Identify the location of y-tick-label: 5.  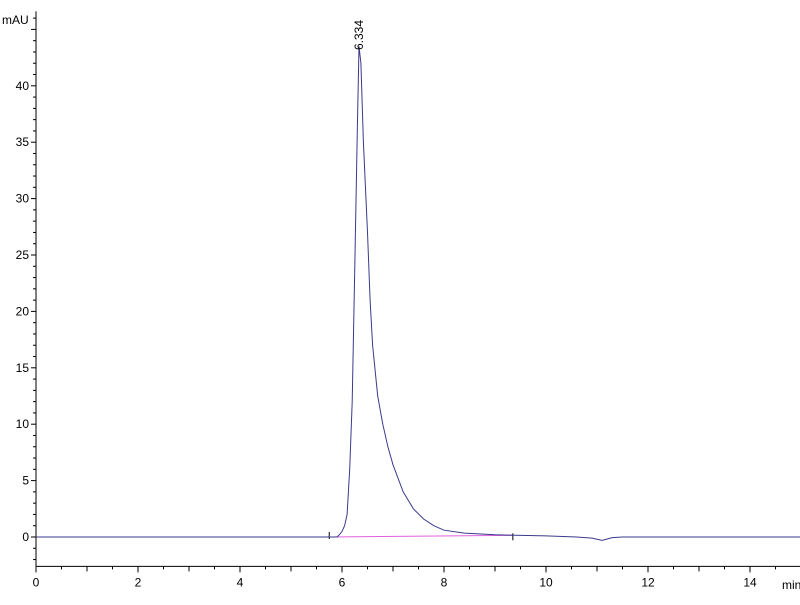
(25, 481).